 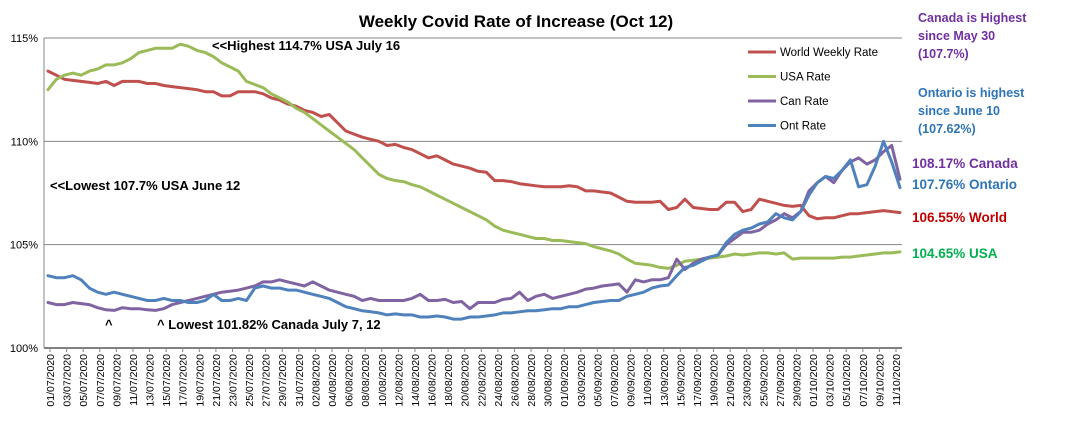 I want to click on annotation-canada-lowest: ^ Lowest 101.82% Canada July 7, 12, so click(x=269, y=324).